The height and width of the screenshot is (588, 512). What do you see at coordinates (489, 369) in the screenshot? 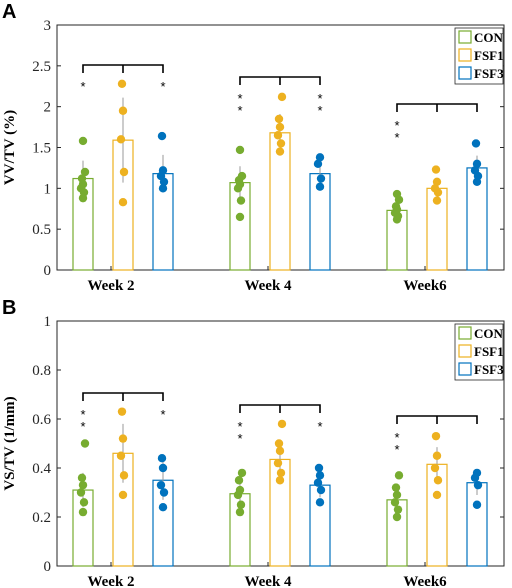
I see `legend-entry: FSF3` at bounding box center [489, 369].